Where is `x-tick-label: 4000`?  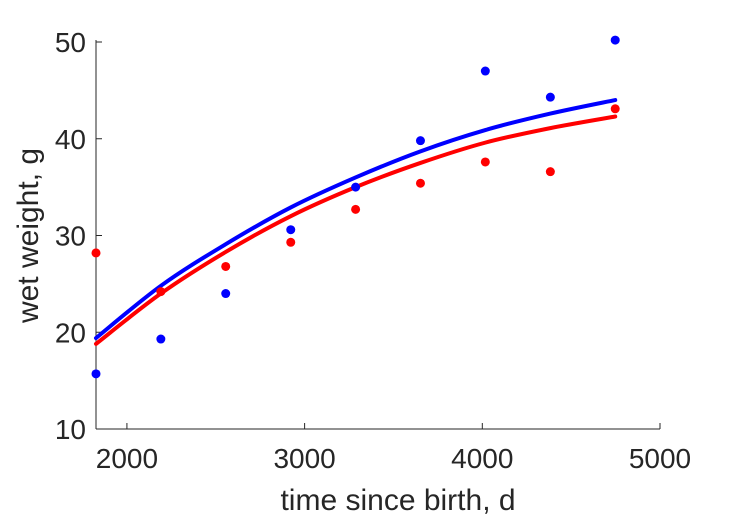
x-tick-label: 4000 is located at coordinates (482, 458).